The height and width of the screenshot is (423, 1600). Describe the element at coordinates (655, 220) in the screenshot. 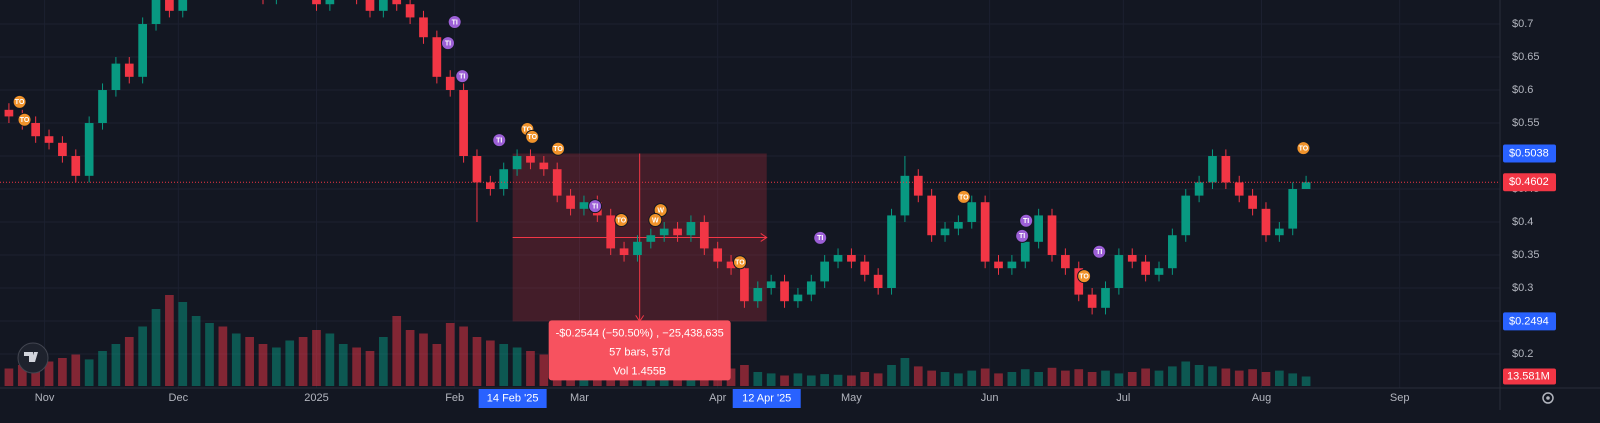

I see `event-label: W` at that location.